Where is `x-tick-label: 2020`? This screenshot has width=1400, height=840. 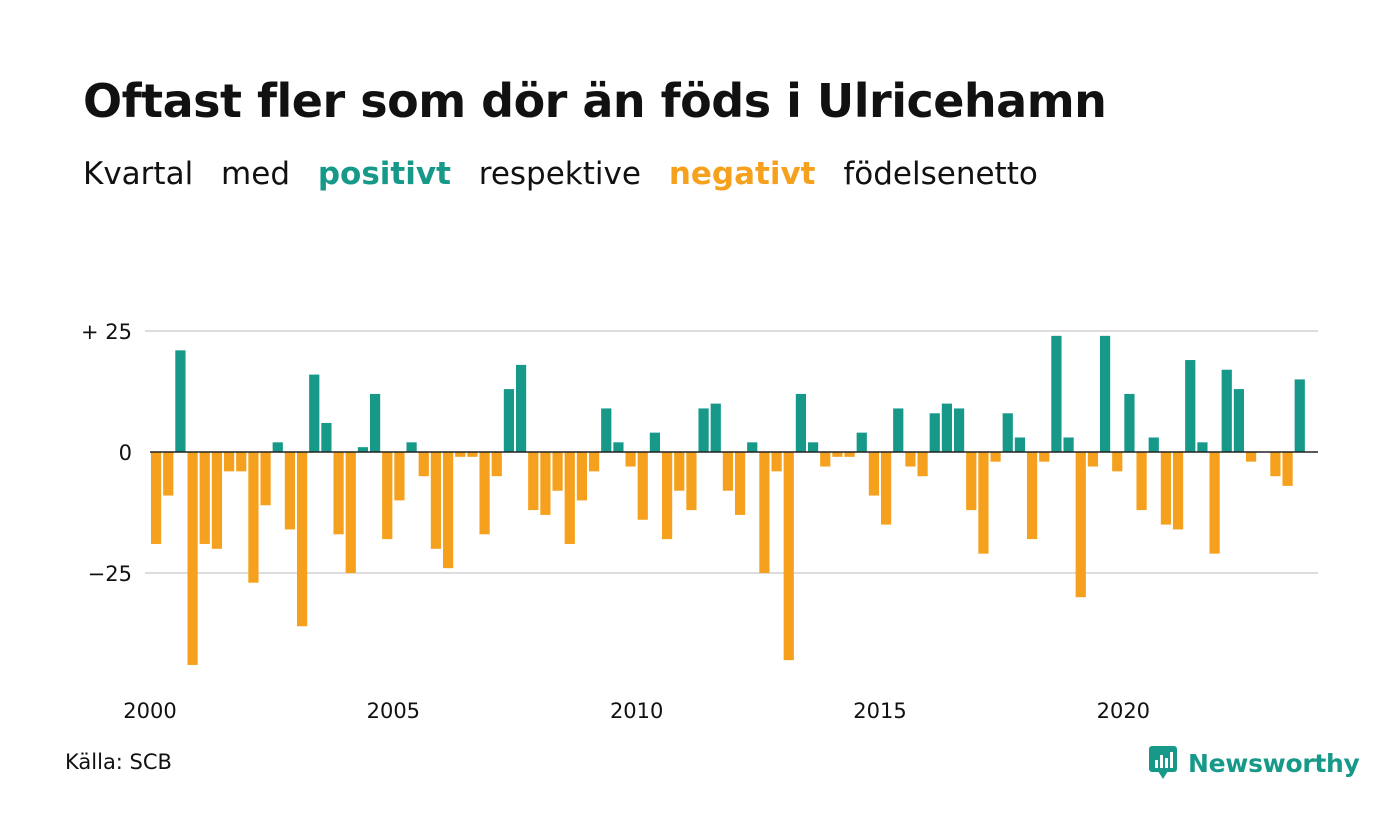
x-tick-label: 2020 is located at coordinates (1123, 711).